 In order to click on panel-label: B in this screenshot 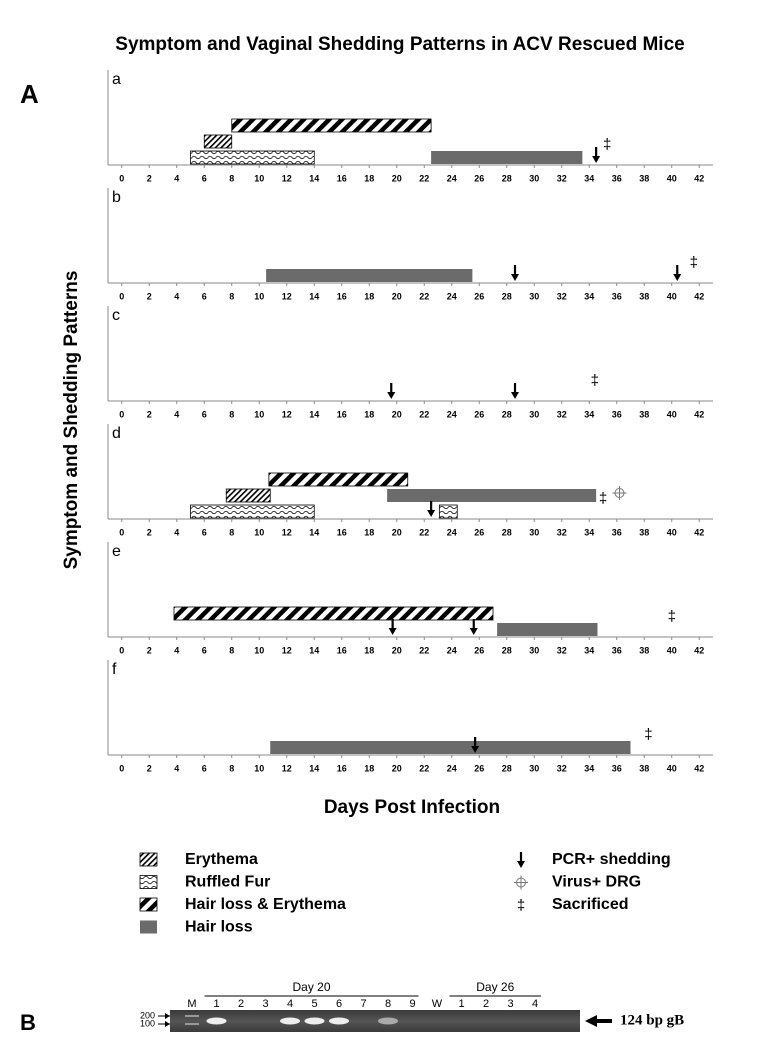, I will do `click(28, 1022)`.